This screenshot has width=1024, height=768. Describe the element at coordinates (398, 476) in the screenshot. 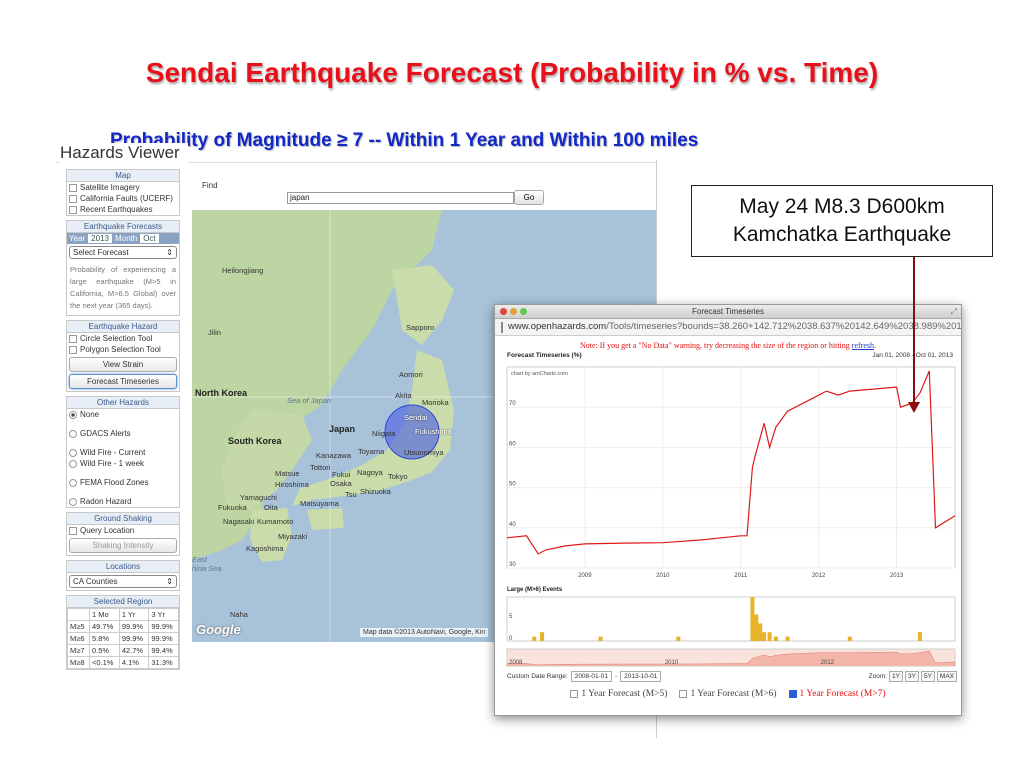

I see `map-label: Tokyo` at that location.